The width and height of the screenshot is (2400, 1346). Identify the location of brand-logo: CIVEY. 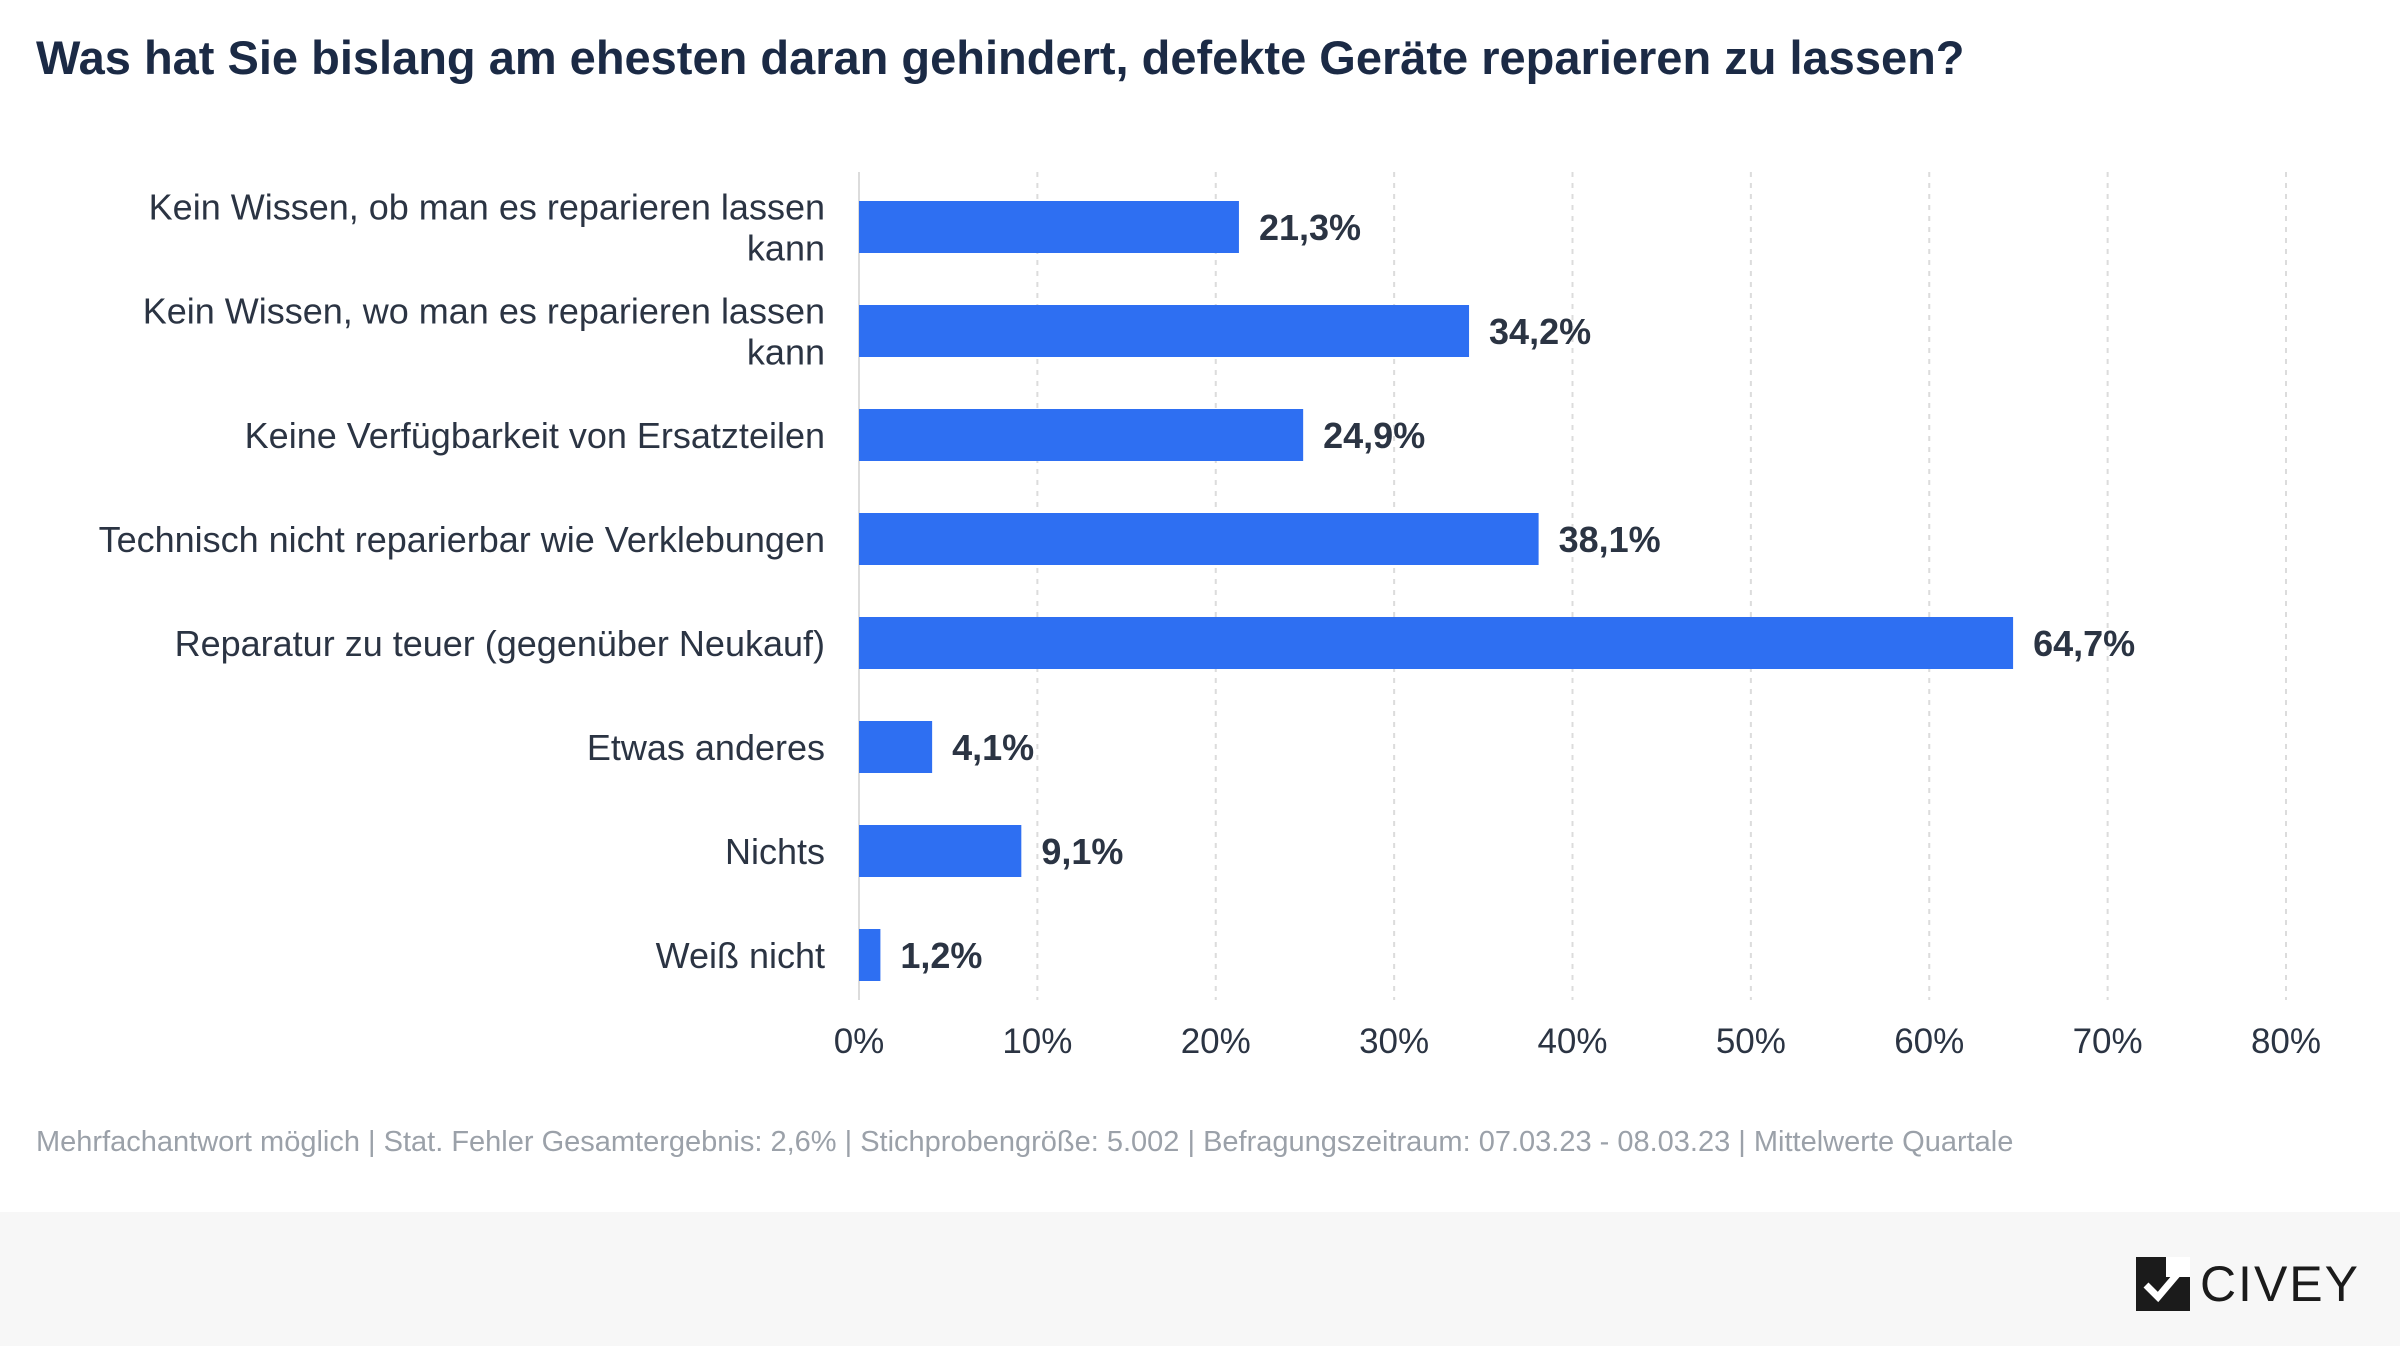
(2247, 1284).